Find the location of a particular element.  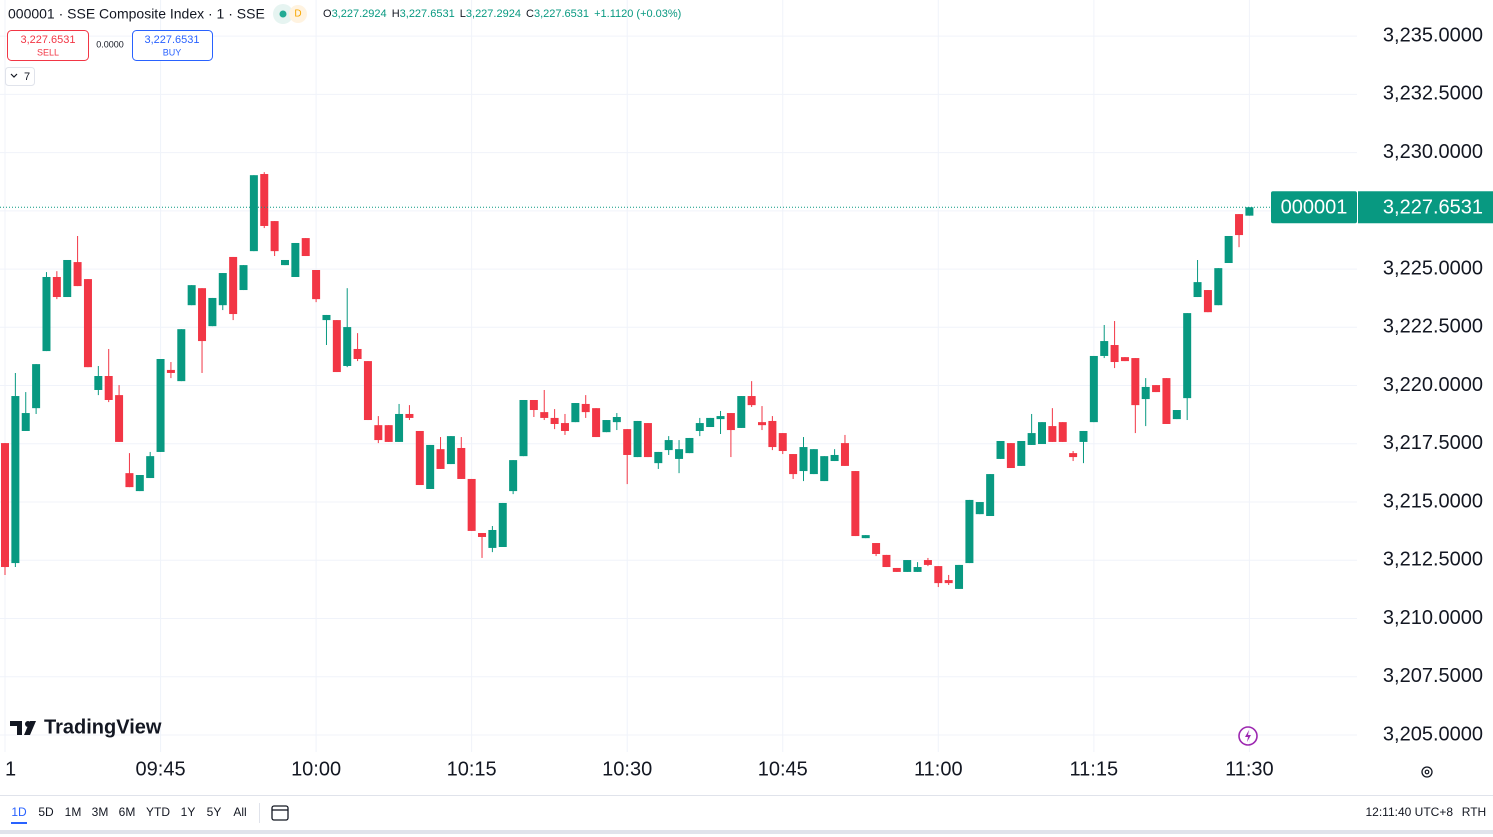

buy-box is located at coordinates (172, 45).